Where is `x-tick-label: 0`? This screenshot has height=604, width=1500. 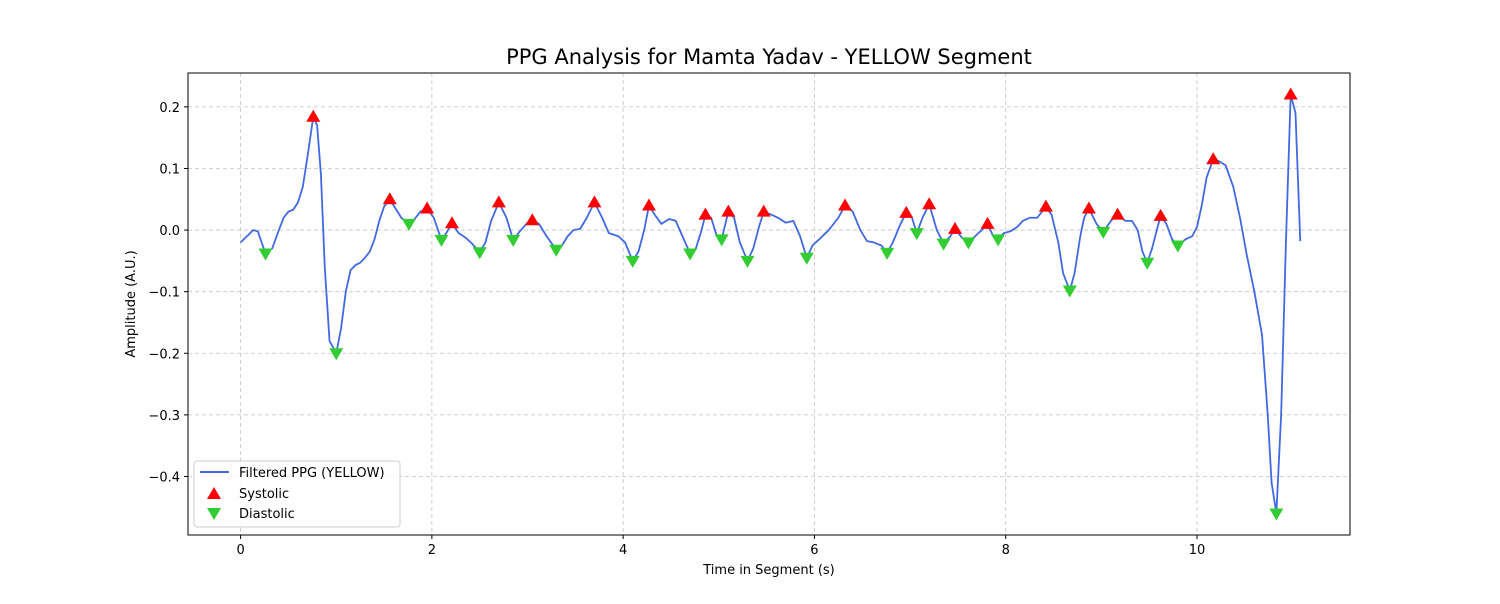
x-tick-label: 0 is located at coordinates (240, 550).